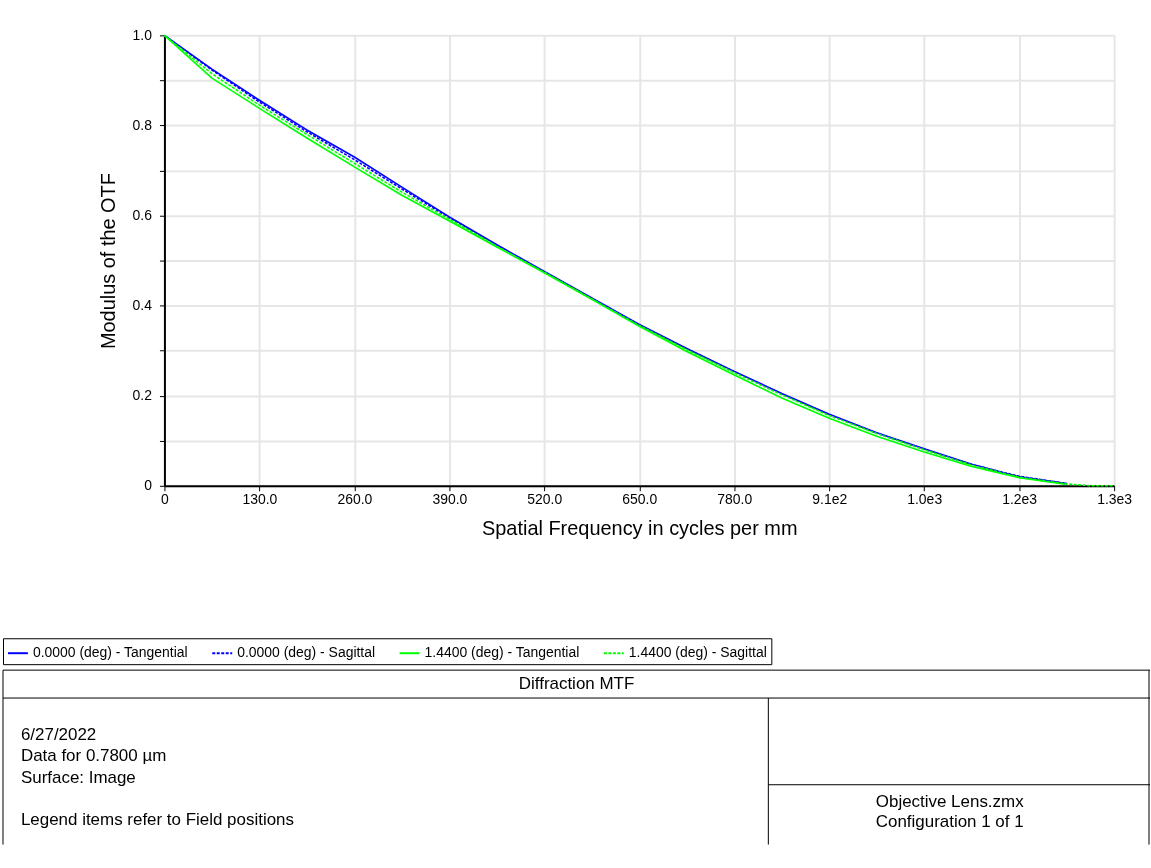  What do you see at coordinates (735, 499) in the screenshot?
I see `x-tick-label: 780.0` at bounding box center [735, 499].